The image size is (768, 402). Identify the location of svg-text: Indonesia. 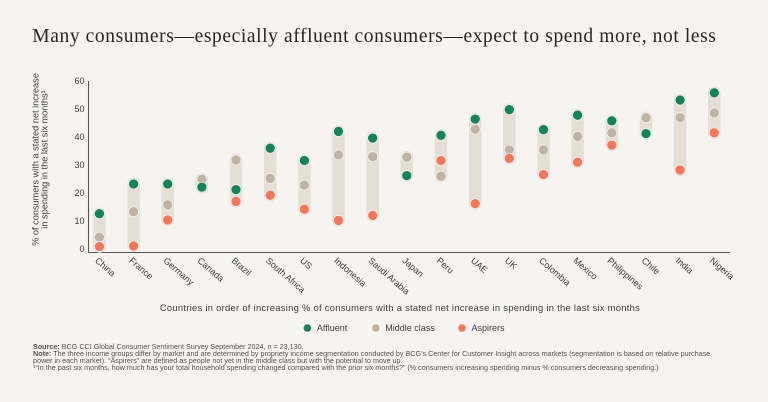
(350, 271).